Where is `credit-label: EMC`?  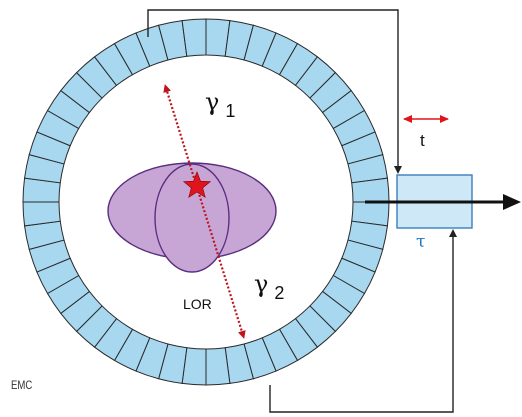 credit-label: EMC is located at coordinates (21, 385).